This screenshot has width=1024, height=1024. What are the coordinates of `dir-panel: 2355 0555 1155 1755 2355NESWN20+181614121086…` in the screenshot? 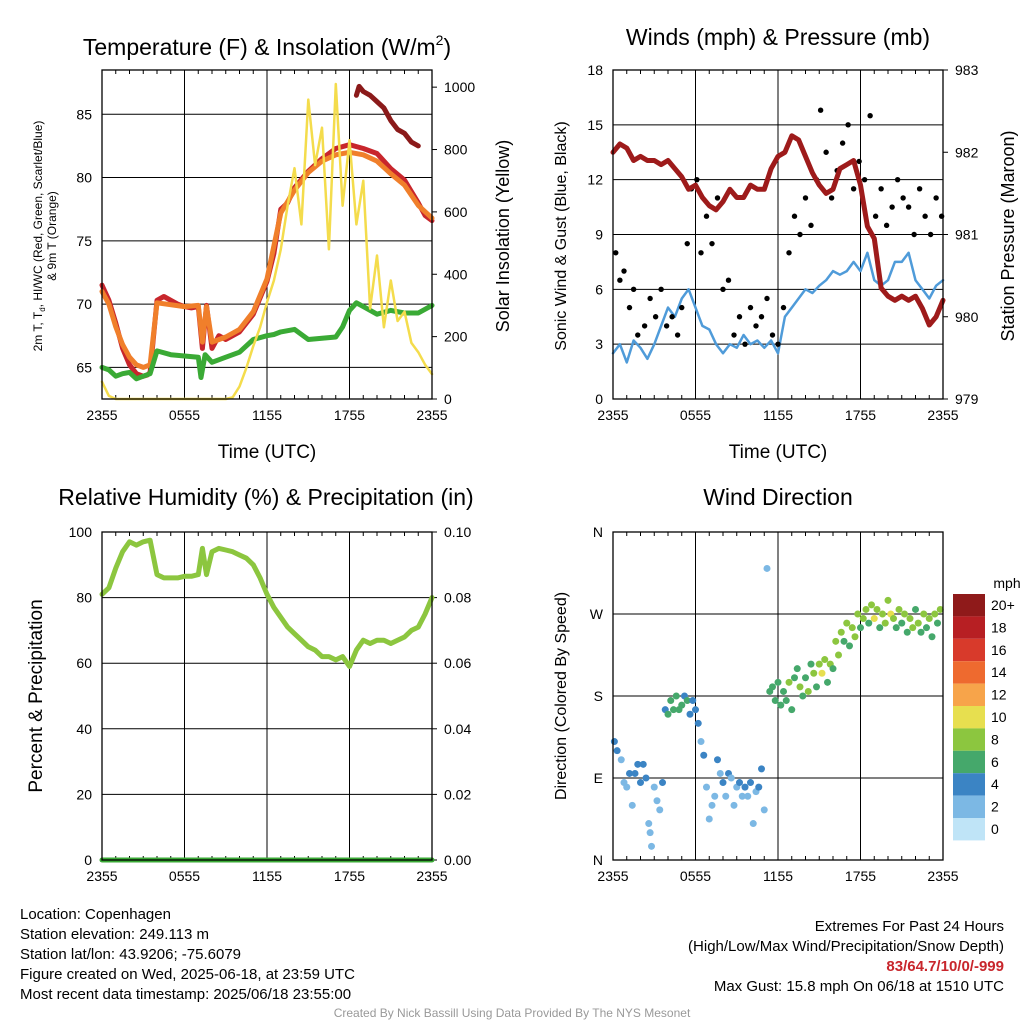 It's located at (802, 704).